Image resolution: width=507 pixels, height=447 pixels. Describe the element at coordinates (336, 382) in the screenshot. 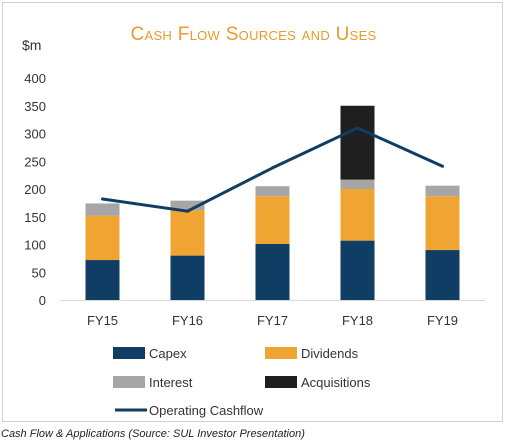

I see `legend-label-acquisitions: Acquisitions` at that location.